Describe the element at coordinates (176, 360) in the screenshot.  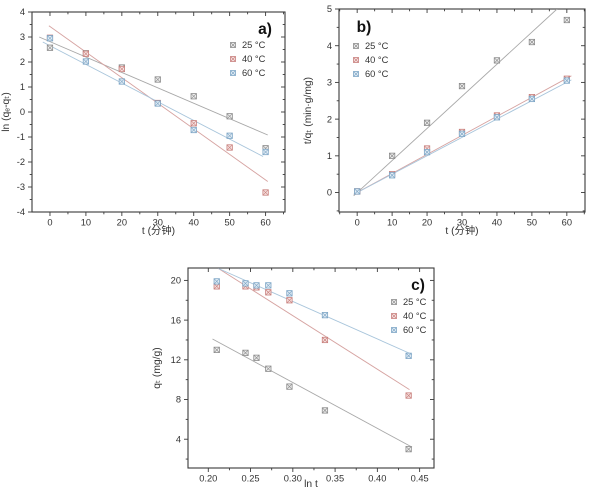
I see `svg-text: 12` at that location.